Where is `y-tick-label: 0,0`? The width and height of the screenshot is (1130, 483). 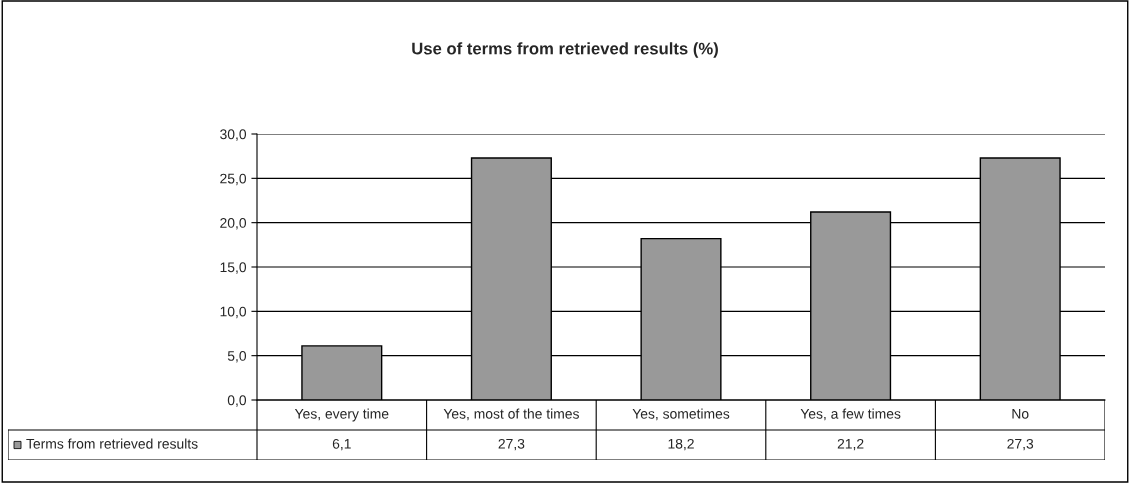
y-tick-label: 0,0 is located at coordinates (237, 401).